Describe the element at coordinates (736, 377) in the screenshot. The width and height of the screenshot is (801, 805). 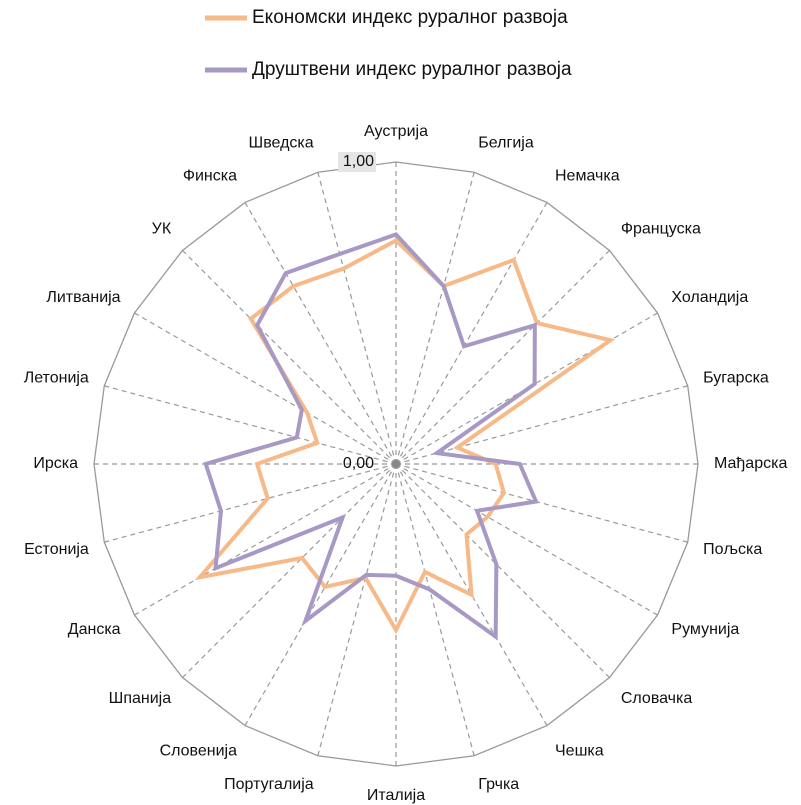
I see `category-label: Бугарска` at that location.